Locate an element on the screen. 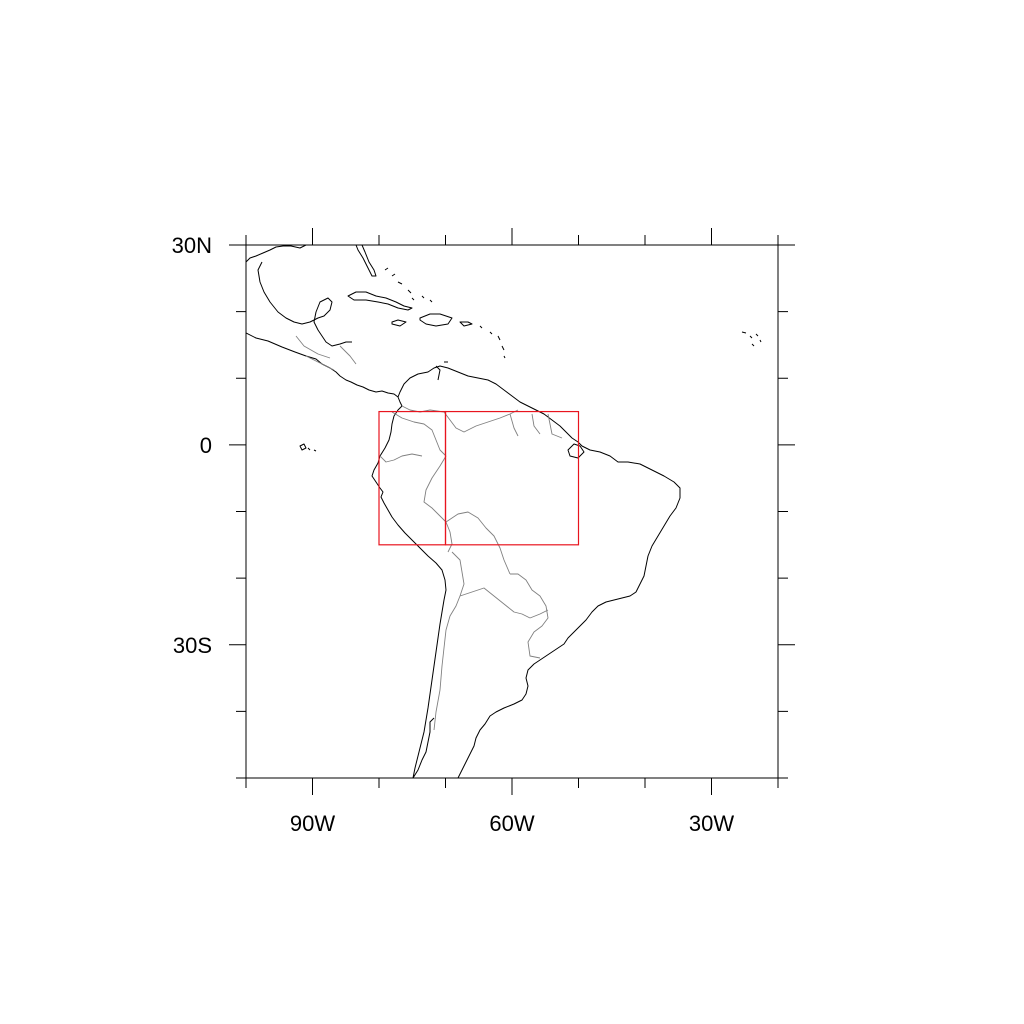 The height and width of the screenshot is (1024, 1024). coastline-caribbean-islands is located at coordinates (426, 324).